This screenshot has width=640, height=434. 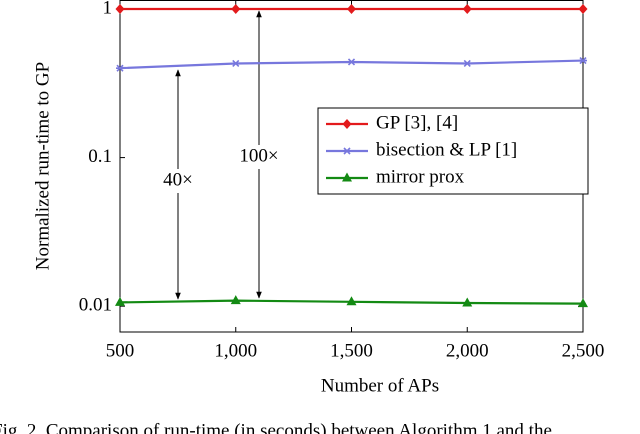 I want to click on x-axis-label: Number of APs, so click(x=380, y=385).